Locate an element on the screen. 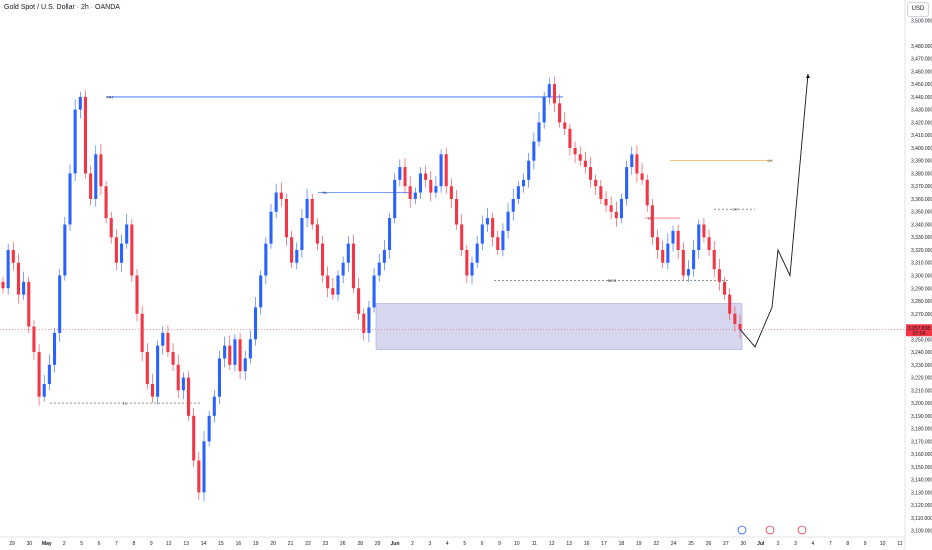 Image resolution: width=932 pixels, height=550 pixels. x-tick-label: 4 is located at coordinates (813, 544).